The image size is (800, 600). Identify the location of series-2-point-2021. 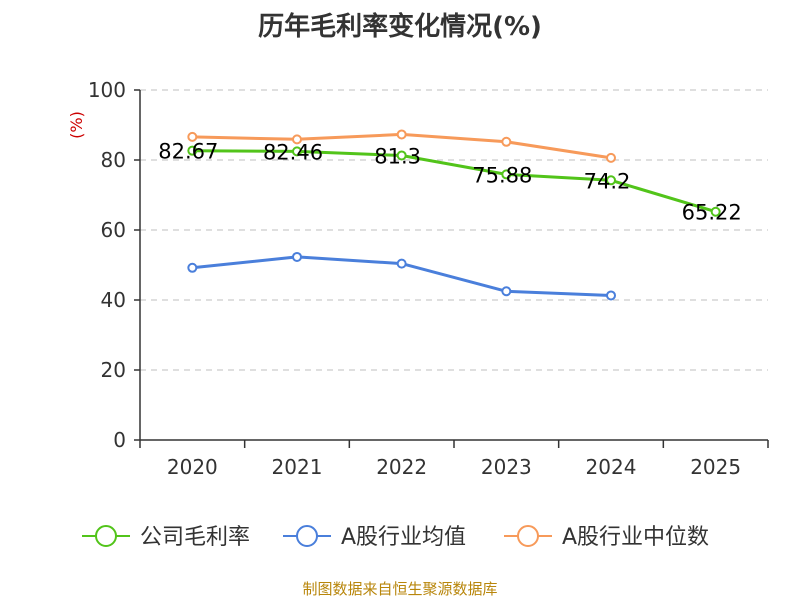
(297, 139).